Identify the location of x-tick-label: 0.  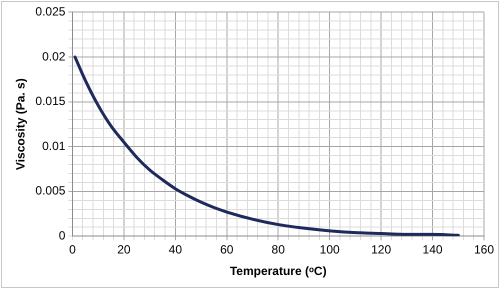
(72, 249).